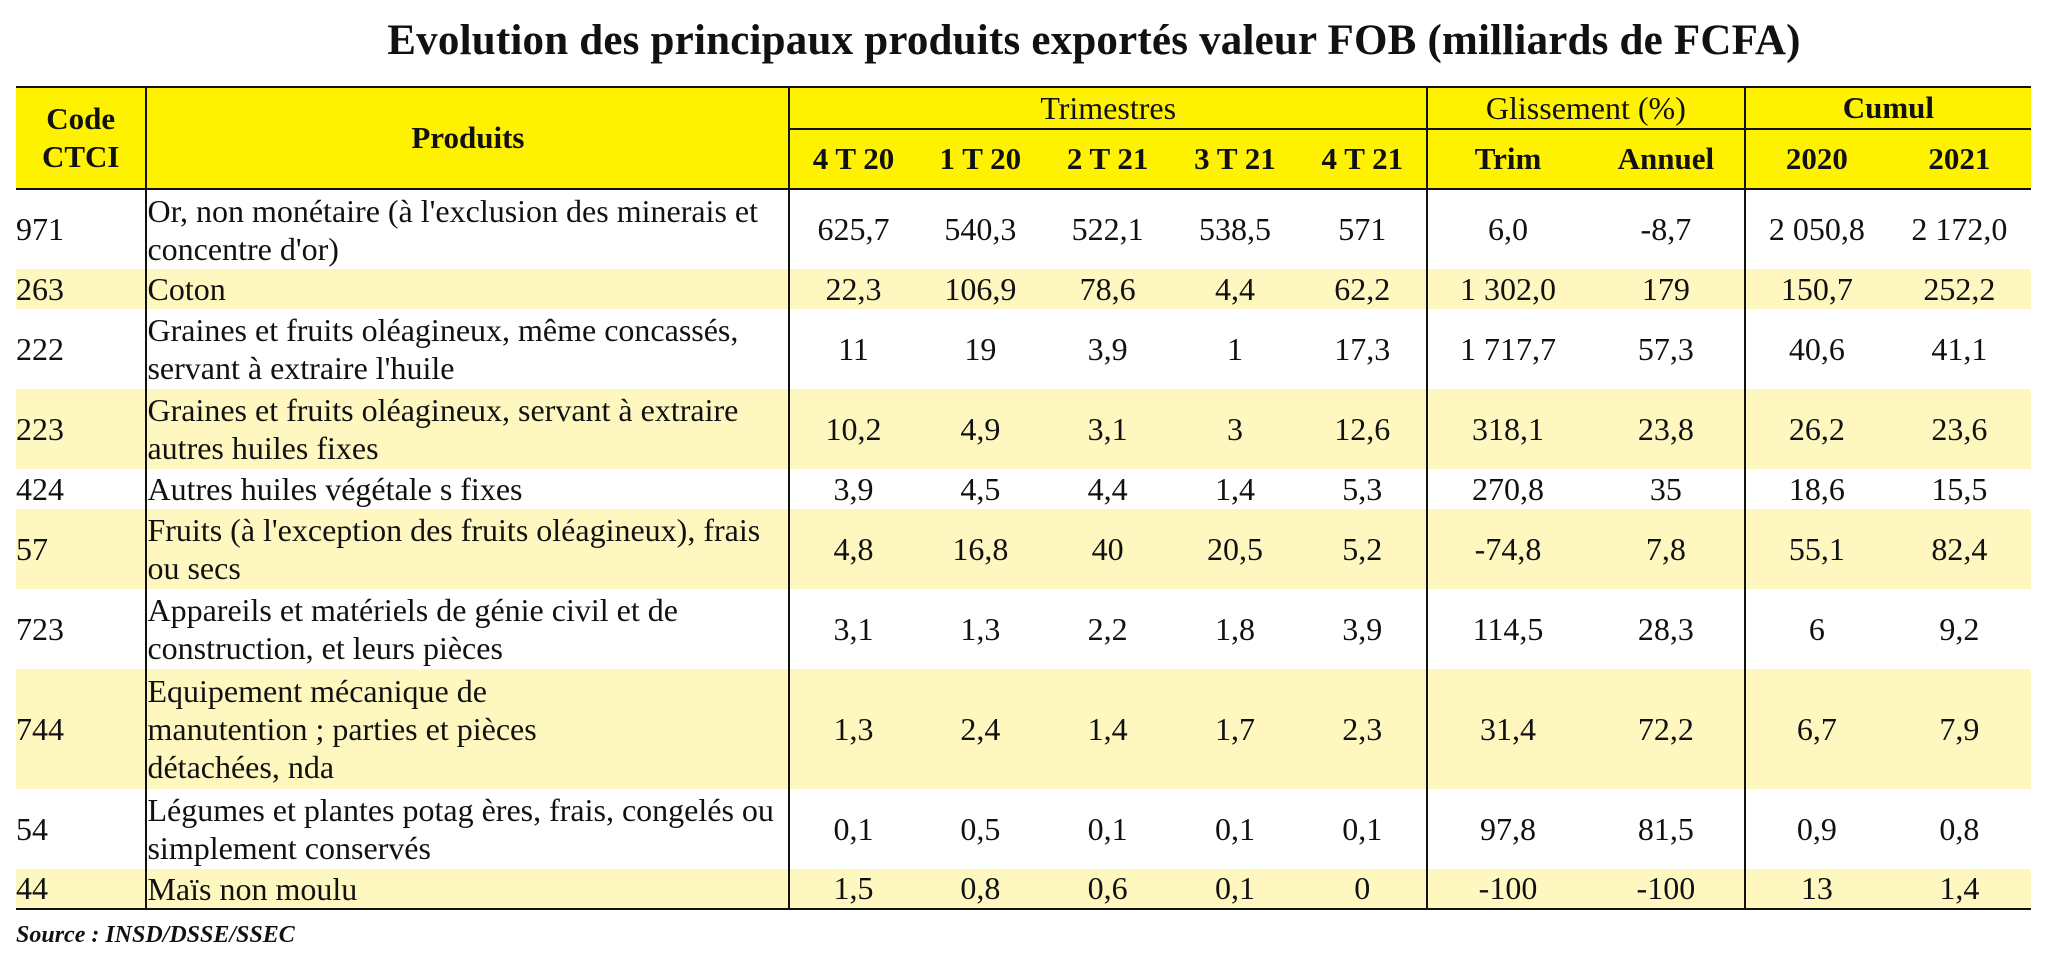  I want to click on cell-value: -8,7, so click(1666, 228).